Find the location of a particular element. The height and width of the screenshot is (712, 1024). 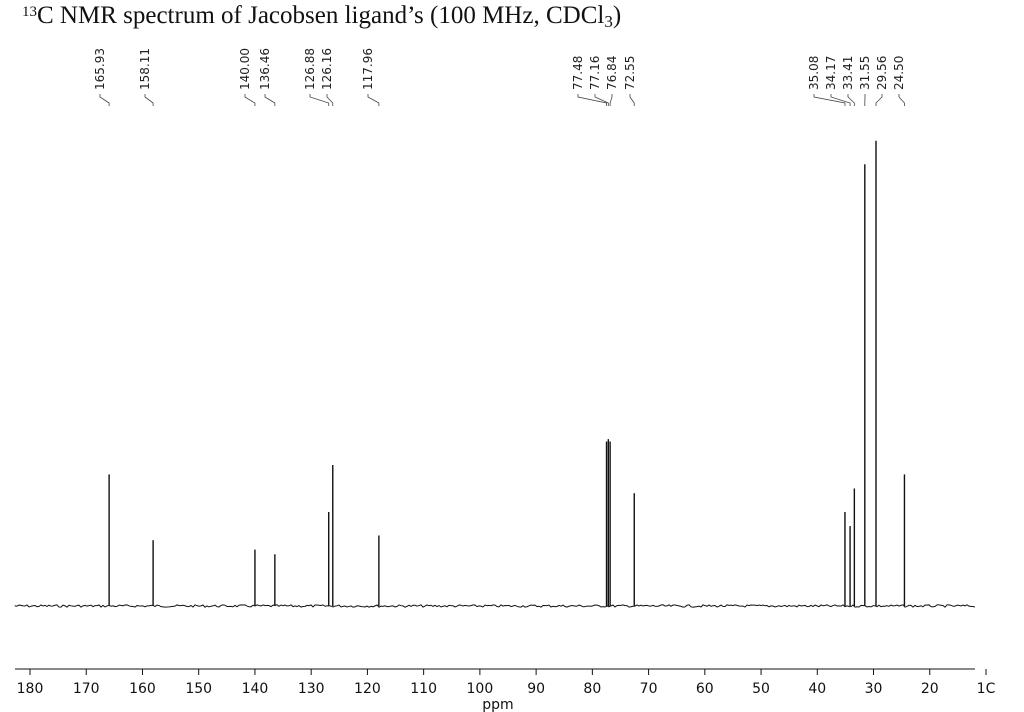

x-tick-label-20: 20 is located at coordinates (930, 689).